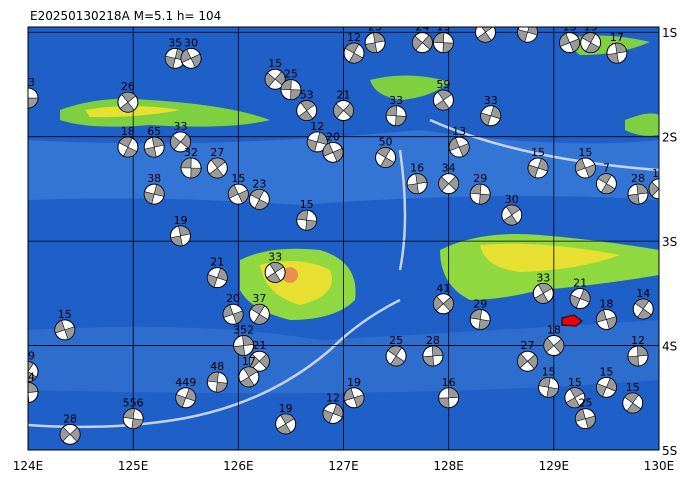 This screenshot has width=687, height=483. What do you see at coordinates (133, 403) in the screenshot?
I see `depth-label: 556` at bounding box center [133, 403].